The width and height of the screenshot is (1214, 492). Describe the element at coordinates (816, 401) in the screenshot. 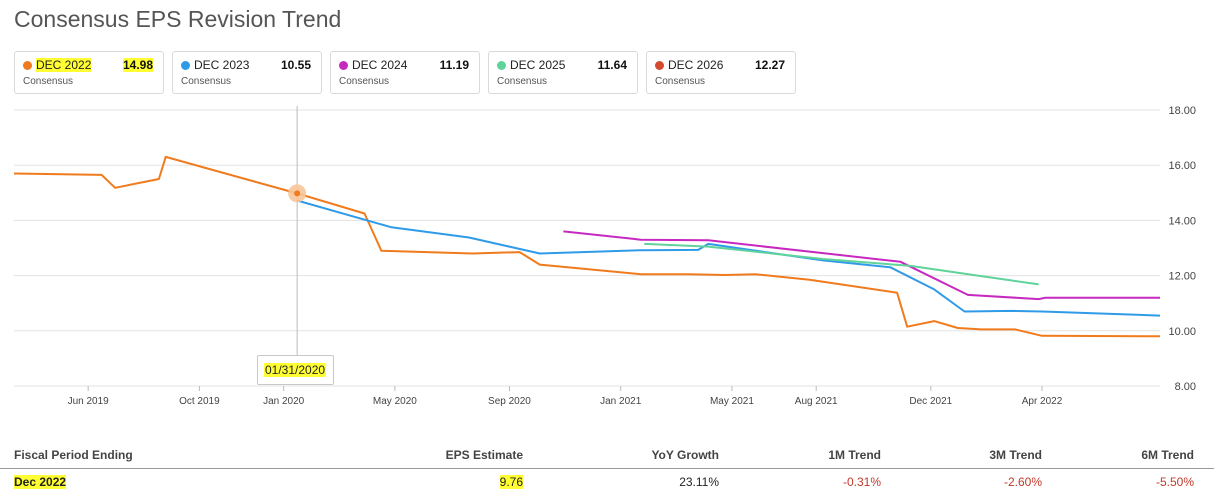

I see `x-tick-label: Aug 2021` at that location.